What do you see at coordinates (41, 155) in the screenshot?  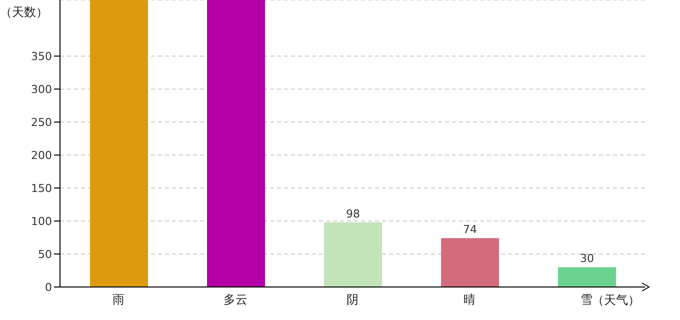 I see `y-tick-label: 200` at bounding box center [41, 155].